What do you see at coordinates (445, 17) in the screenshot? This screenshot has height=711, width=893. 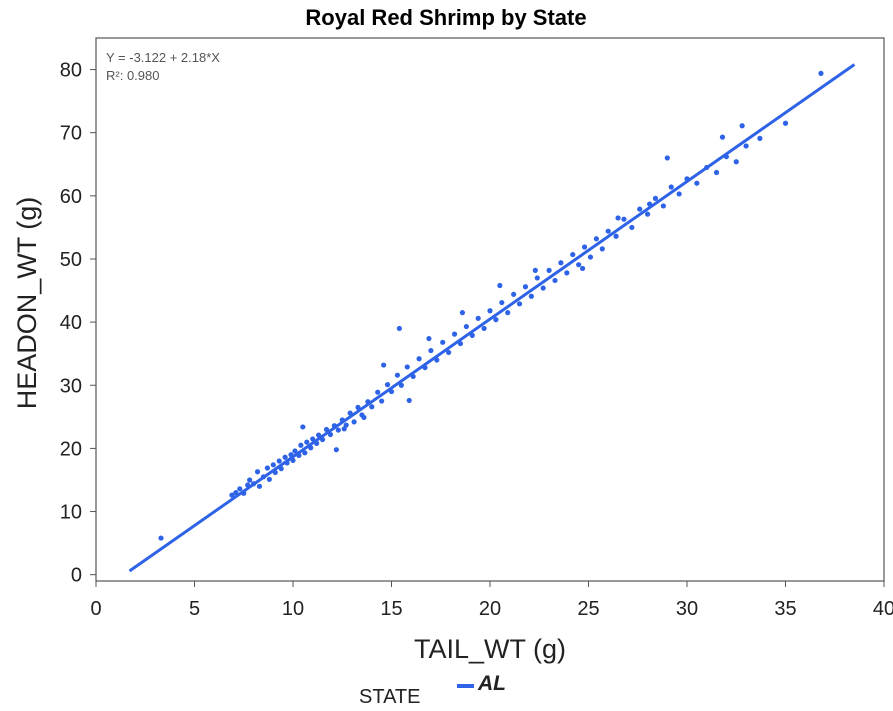 I see `chart-title: Royal Red Shrimp by State` at bounding box center [445, 17].